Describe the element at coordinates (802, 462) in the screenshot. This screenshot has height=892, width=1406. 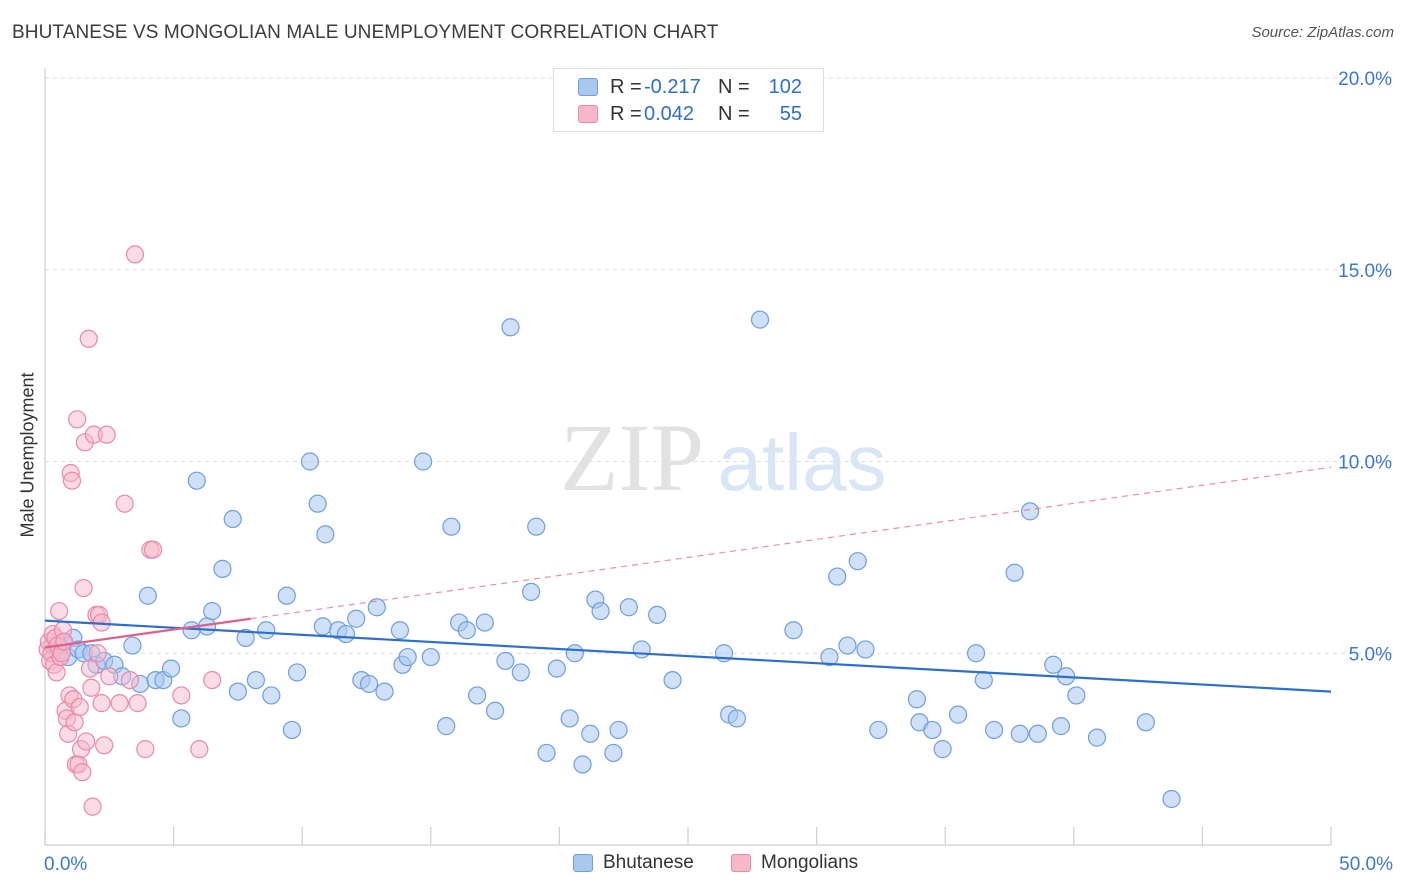
I see `watermark-atlas: atlas` at that location.